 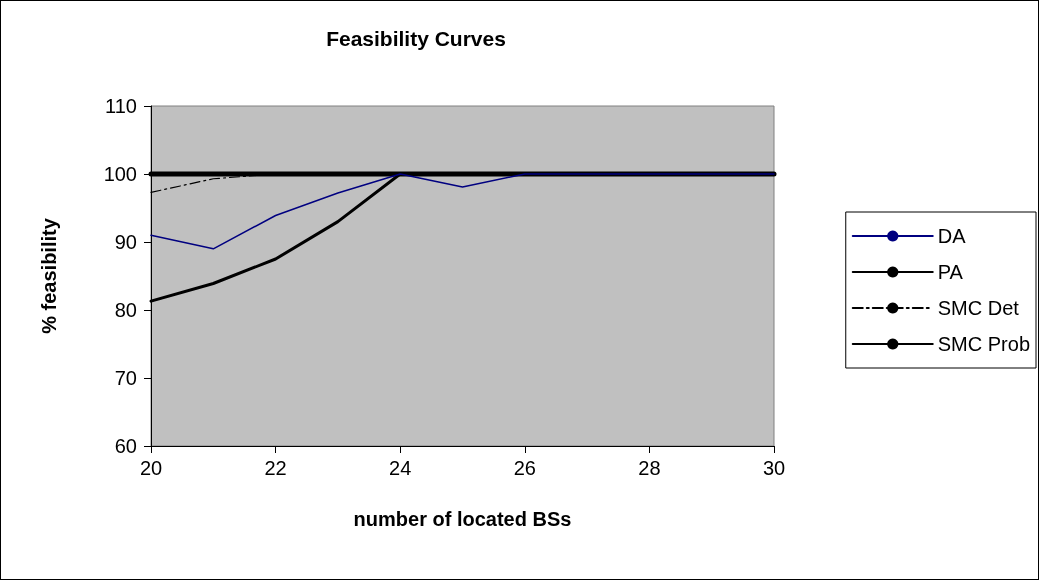 What do you see at coordinates (125, 378) in the screenshot?
I see `y-tick-label: 70` at bounding box center [125, 378].